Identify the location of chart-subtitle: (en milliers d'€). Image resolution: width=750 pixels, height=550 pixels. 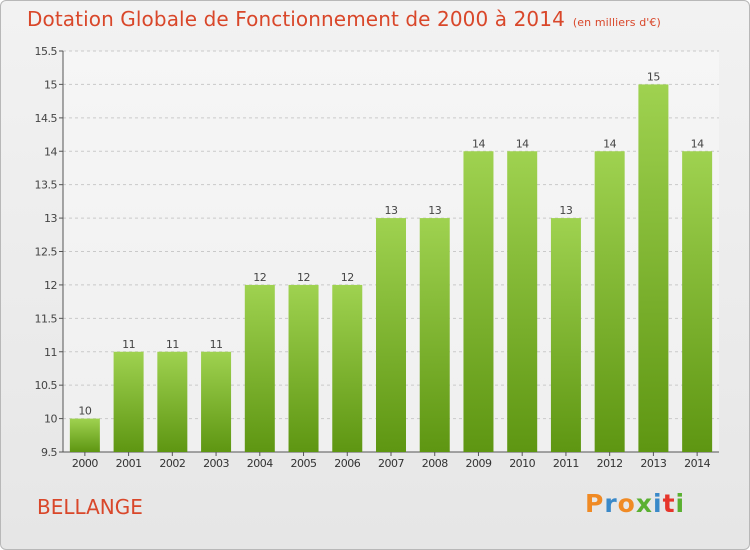
(616, 22).